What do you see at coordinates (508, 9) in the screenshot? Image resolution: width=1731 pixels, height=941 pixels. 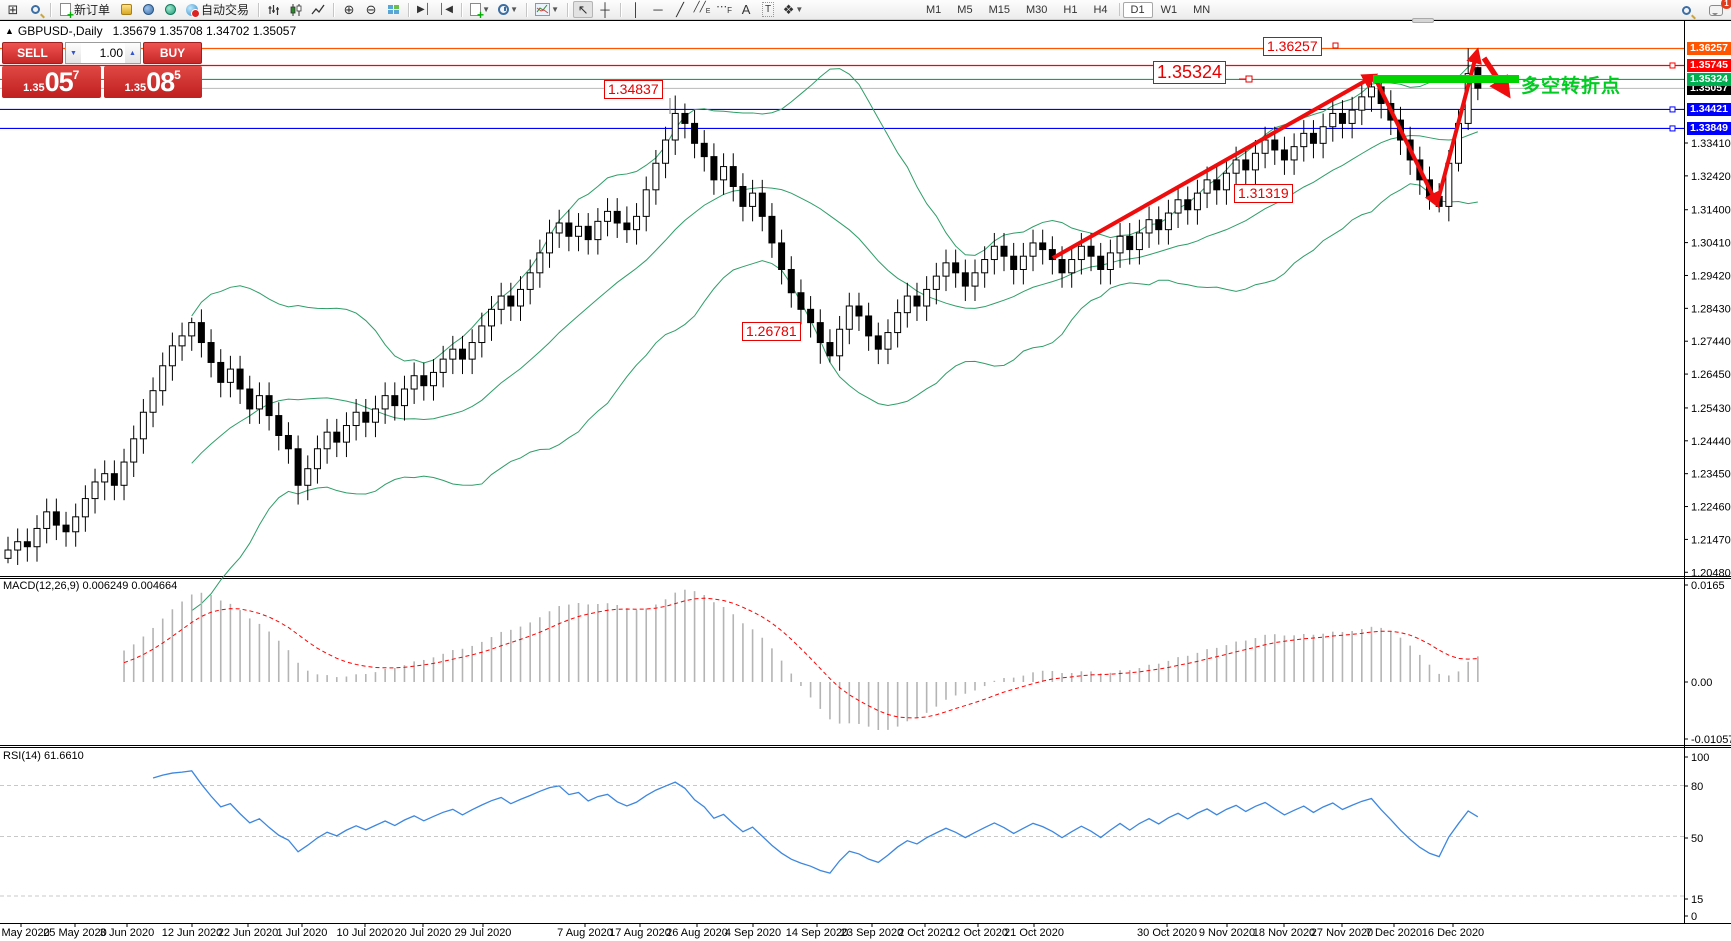 I see `period-selector-icon: ▼` at bounding box center [508, 9].